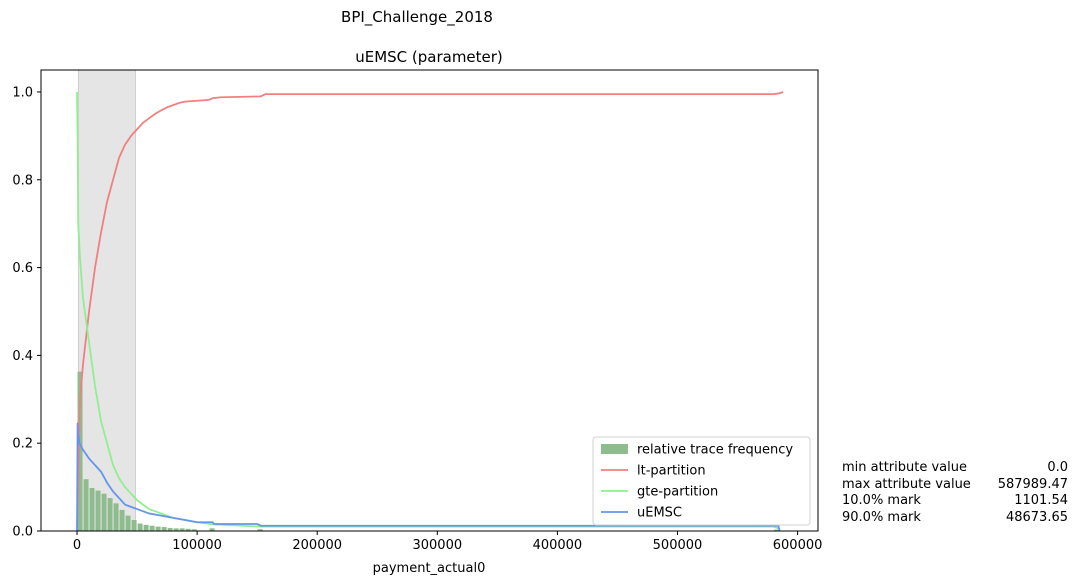  Describe the element at coordinates (317, 545) in the screenshot. I see `x-tick-label: 200000` at that location.